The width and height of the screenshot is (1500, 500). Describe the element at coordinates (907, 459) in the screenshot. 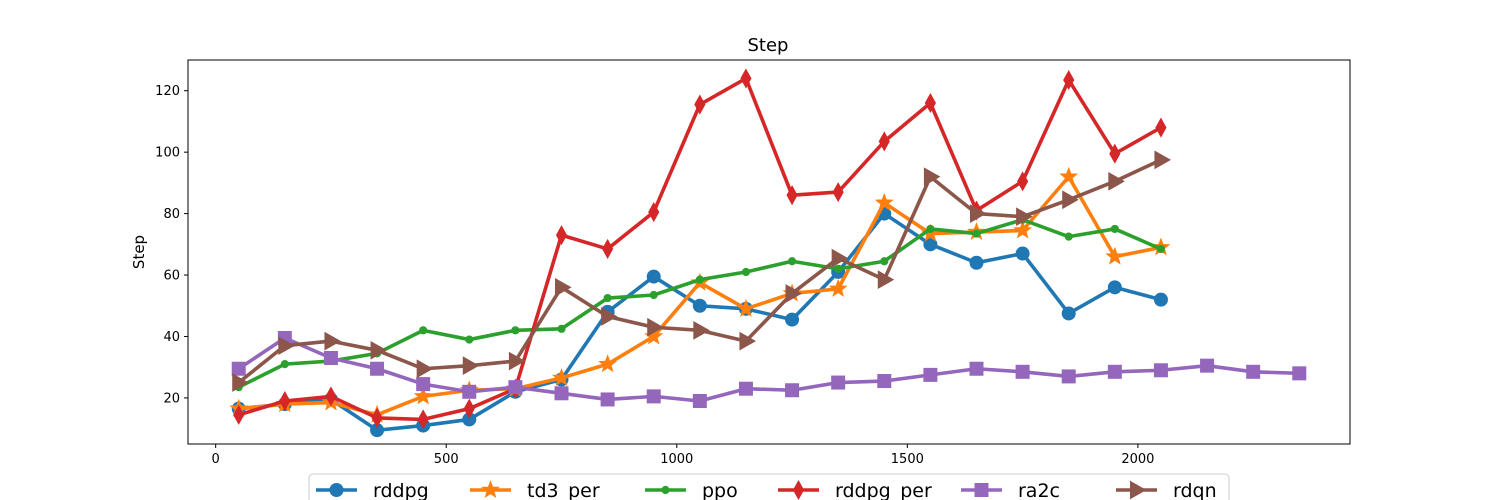

I see `x-tick-label: 1500` at that location.